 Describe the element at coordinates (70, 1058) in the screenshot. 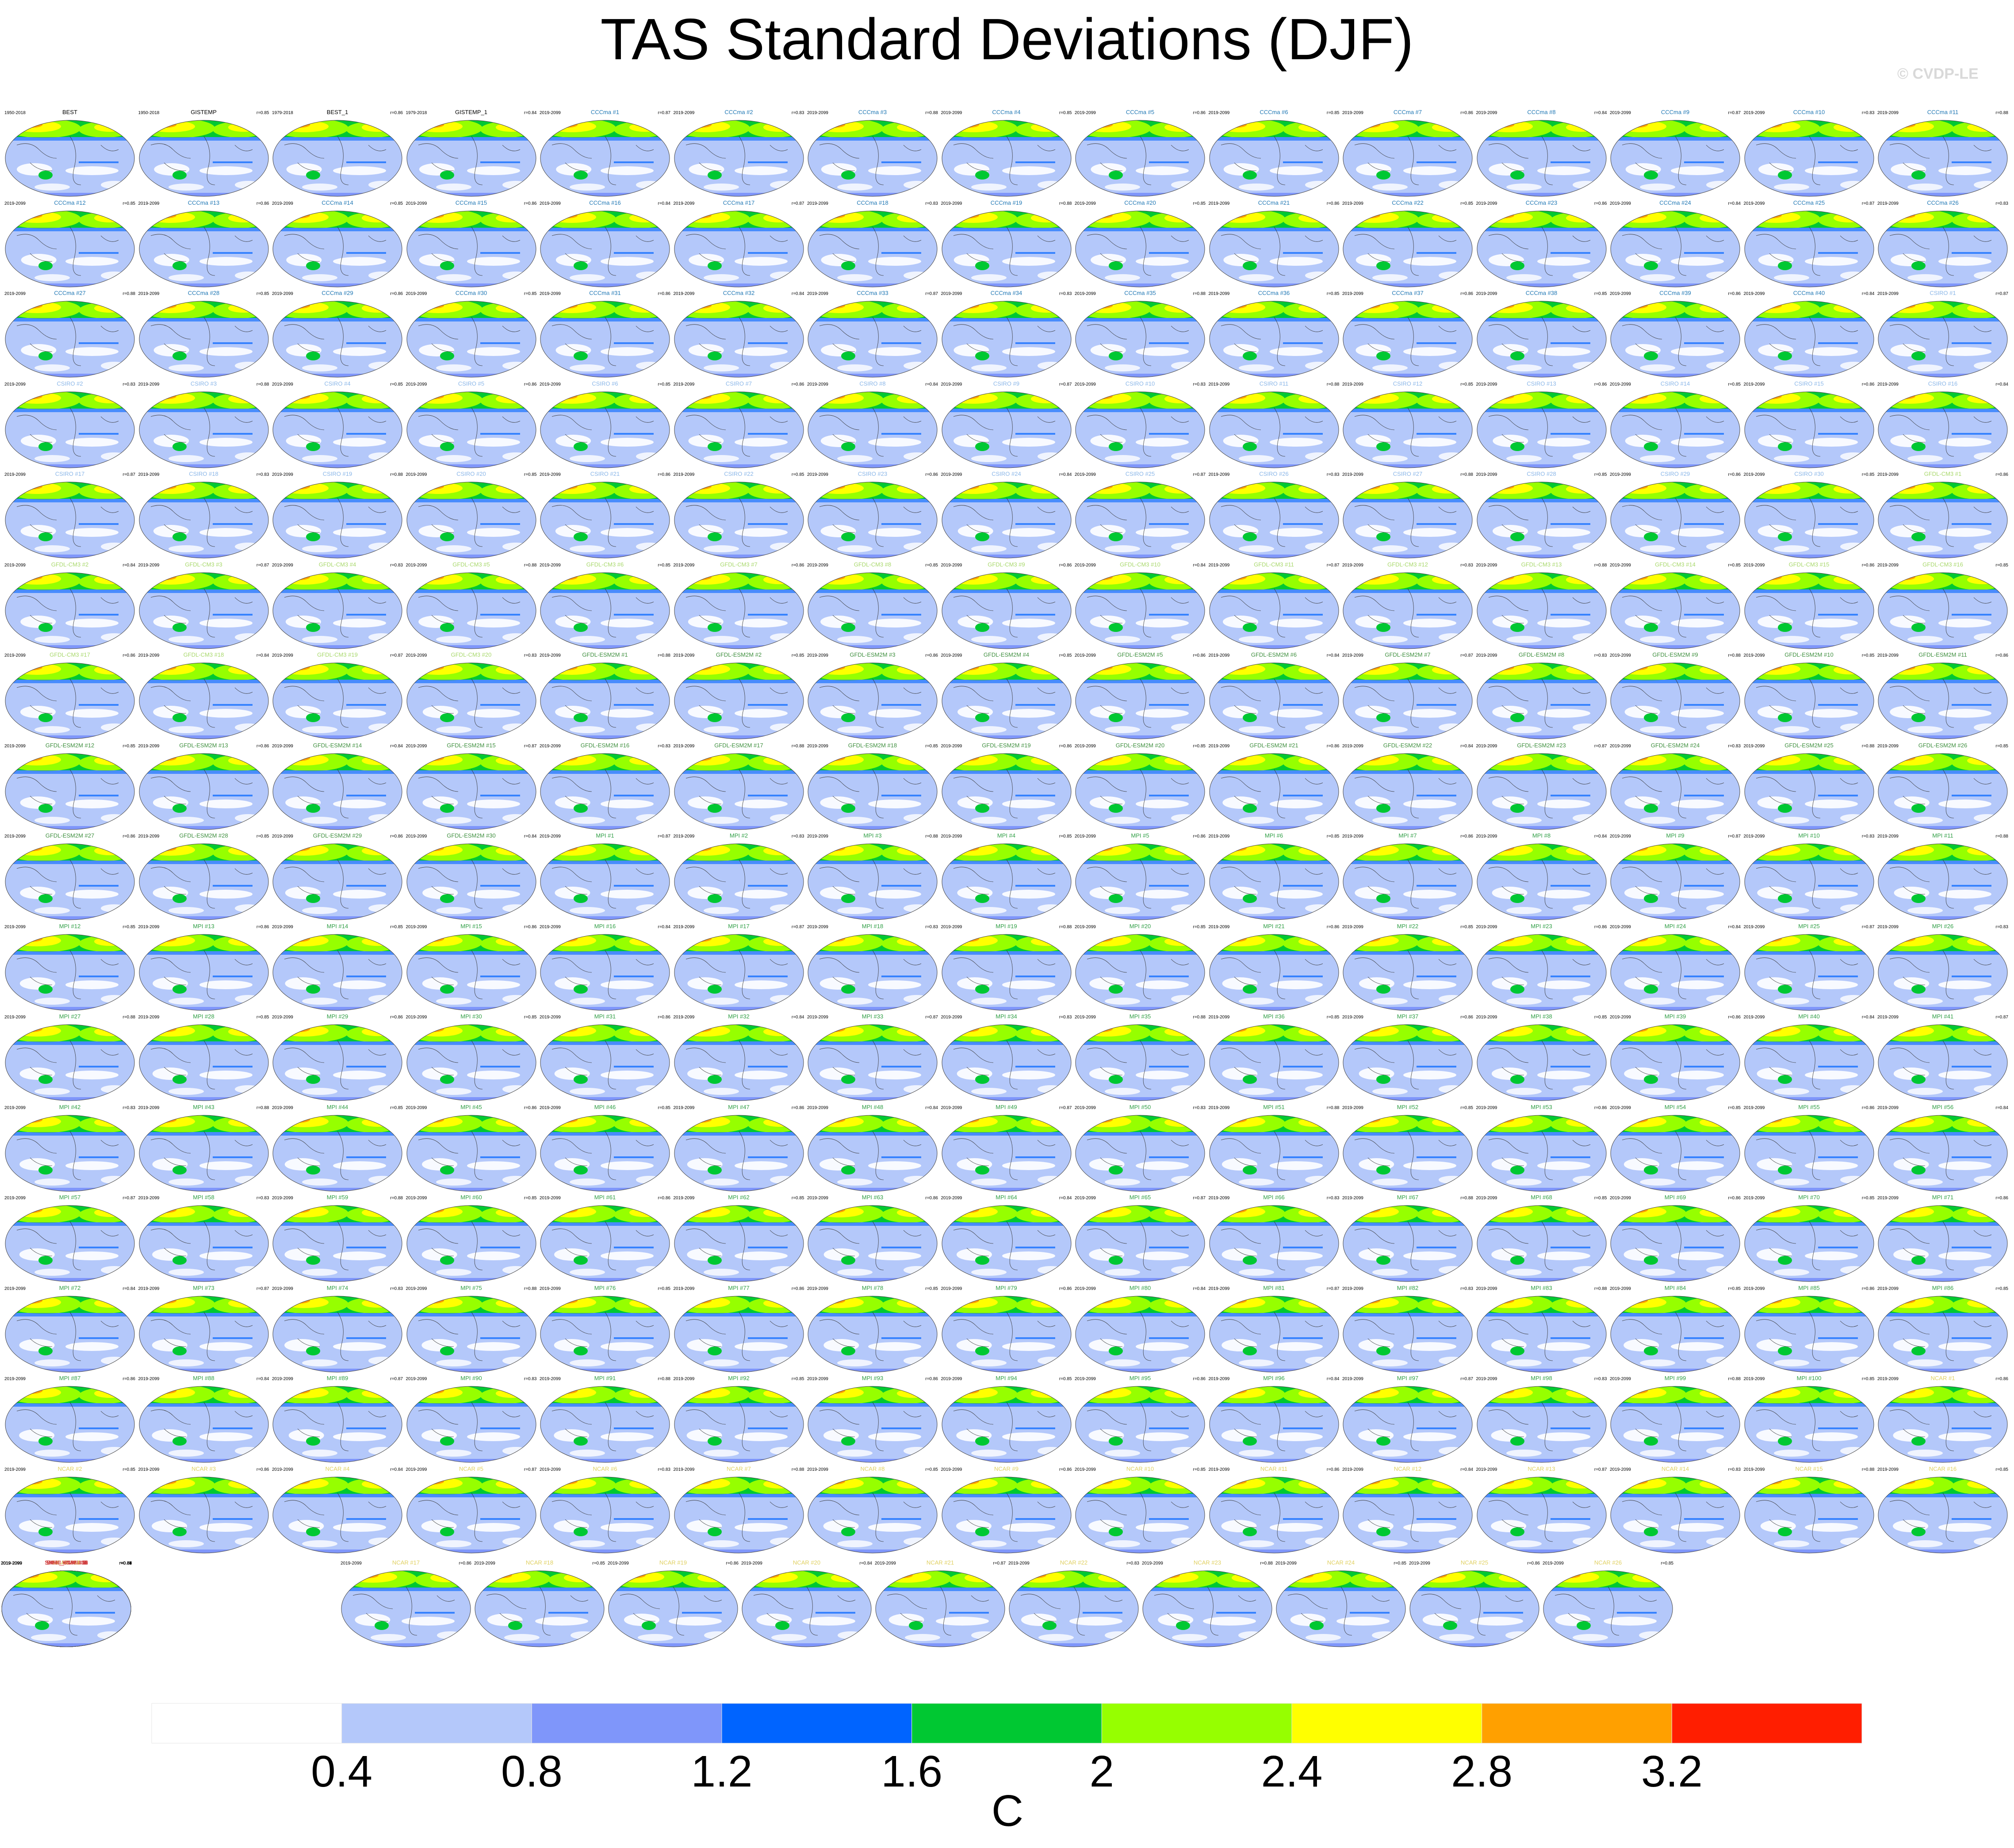

I see `map-panel: 2019-2099 MPI #27 r=0.88` at that location.